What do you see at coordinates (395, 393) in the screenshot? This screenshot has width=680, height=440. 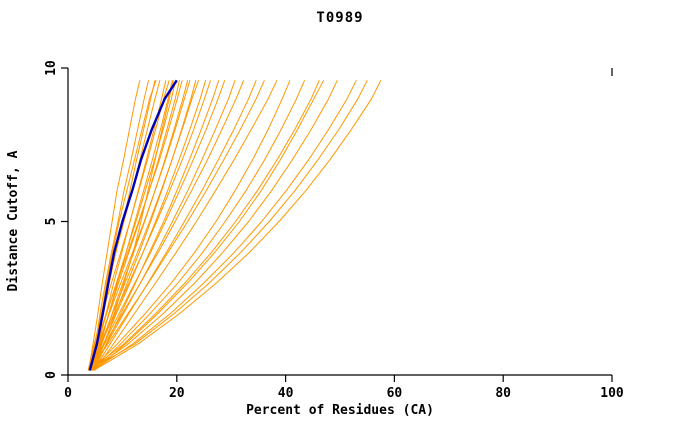 I see `x-tick-label: 60` at bounding box center [395, 393].